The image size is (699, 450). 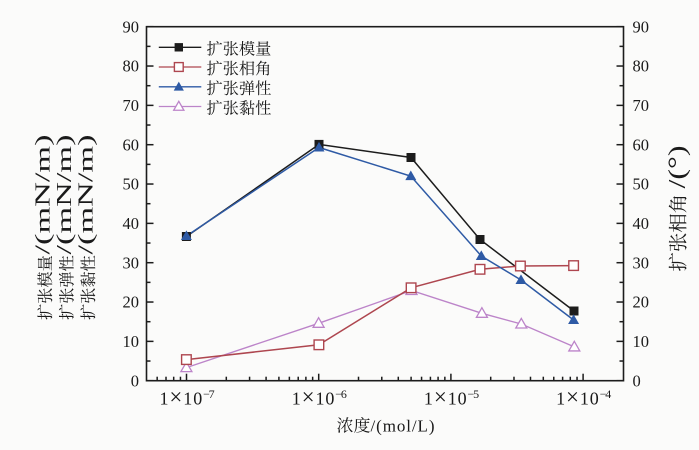 What do you see at coordinates (403, 426) in the screenshot?
I see `svg-text: /(mol/L)` at bounding box center [403, 426].